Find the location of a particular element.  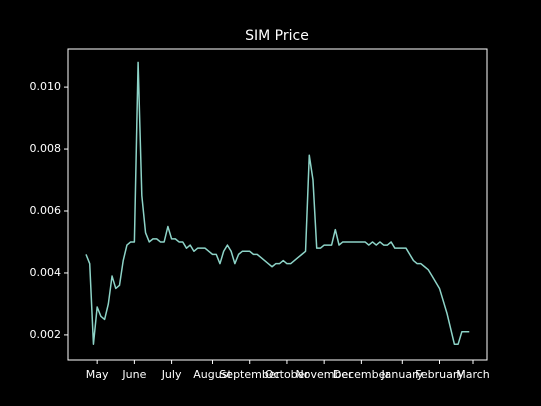

x-tick-label: March is located at coordinates (473, 374).